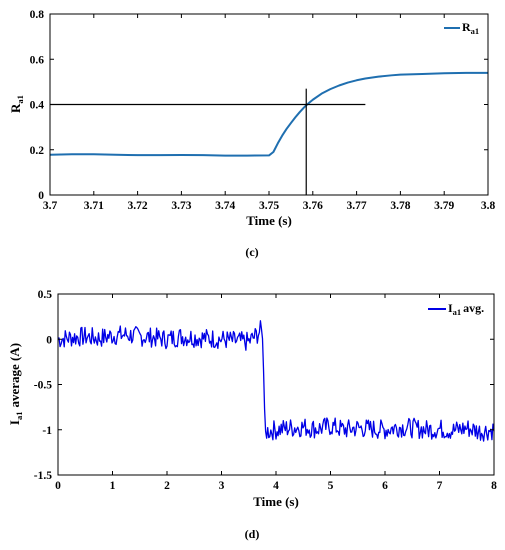 The image size is (505, 550). What do you see at coordinates (269, 206) in the screenshot?
I see `x-tick-label-c: 3.75` at bounding box center [269, 206].